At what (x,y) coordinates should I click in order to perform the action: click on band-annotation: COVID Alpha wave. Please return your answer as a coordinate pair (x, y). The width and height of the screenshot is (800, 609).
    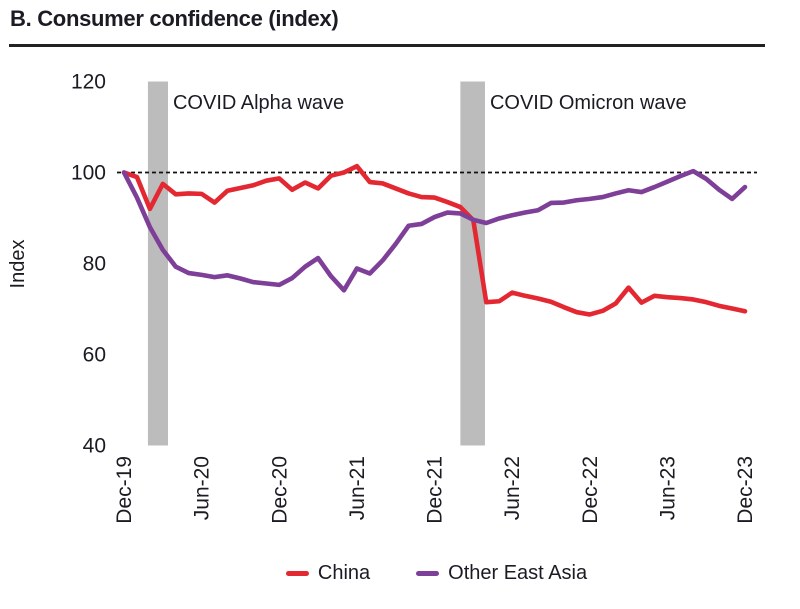
    Looking at the image, I should click on (258, 103).